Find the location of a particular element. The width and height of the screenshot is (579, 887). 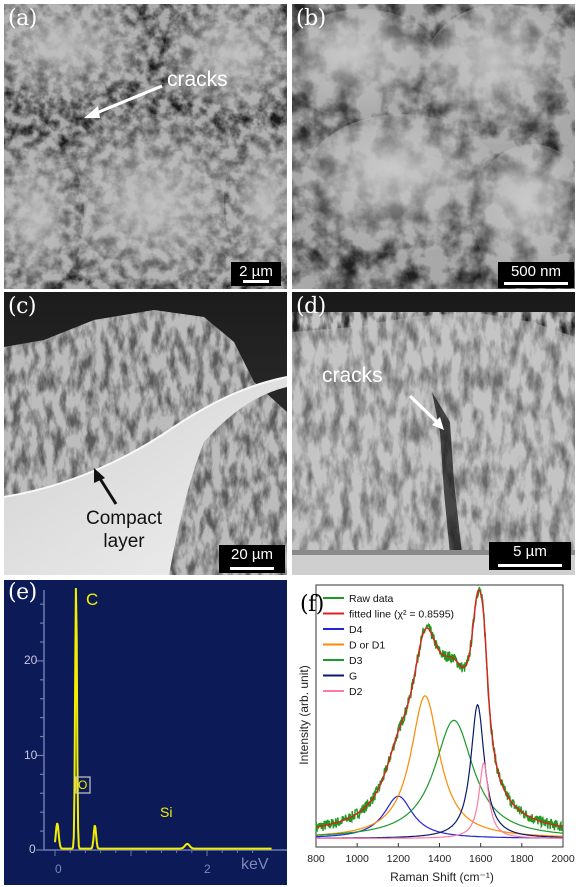

scale-bar-b: 500 nm is located at coordinates (536, 275).